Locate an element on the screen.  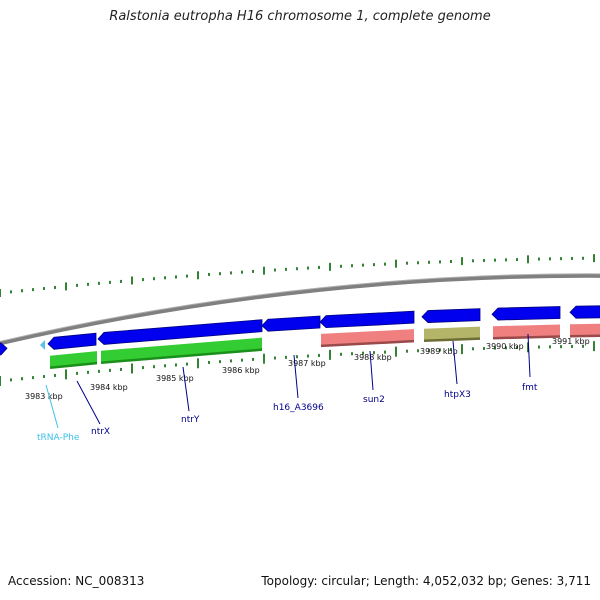
scale-label: 3991 kbp is located at coordinates (571, 341).